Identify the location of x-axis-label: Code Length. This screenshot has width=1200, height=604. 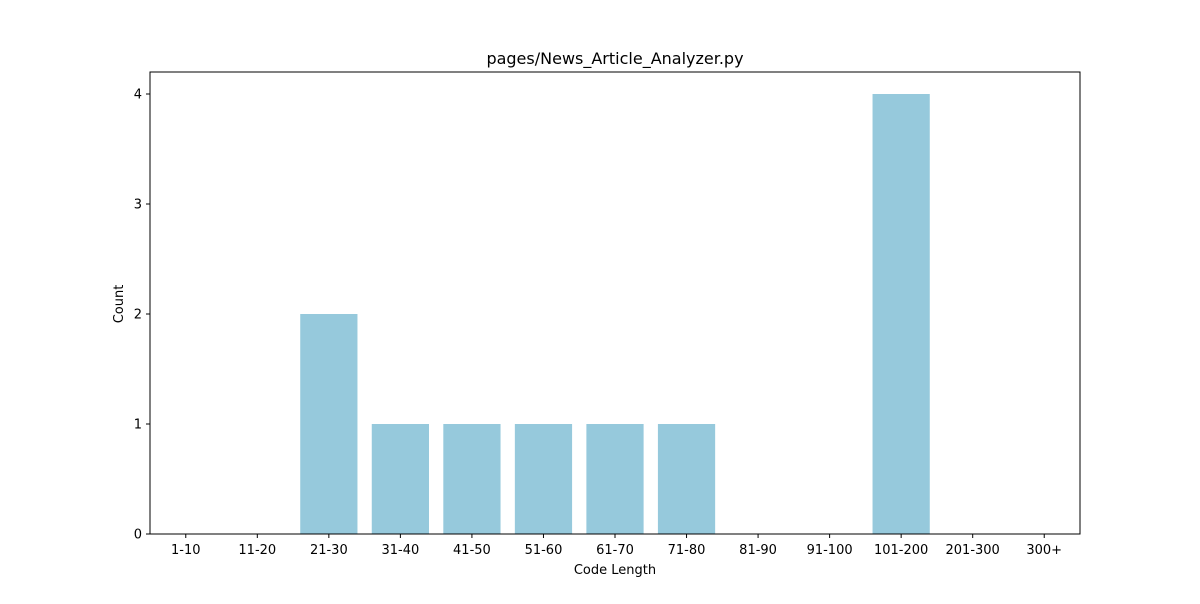
(615, 570).